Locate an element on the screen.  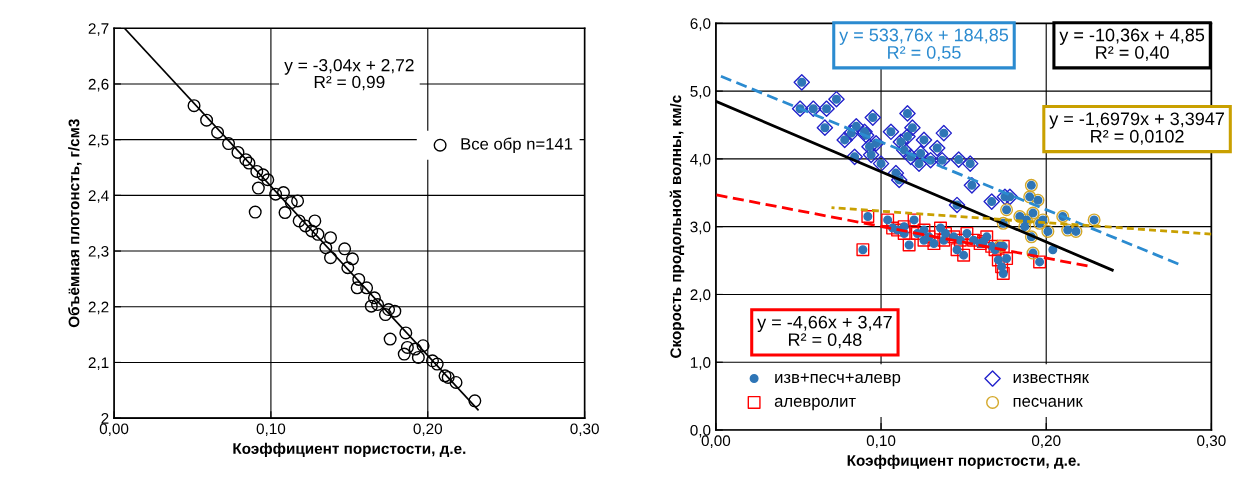
annotation: y = -4,66x + 3,47 R² = 0,48 is located at coordinates (824, 332).